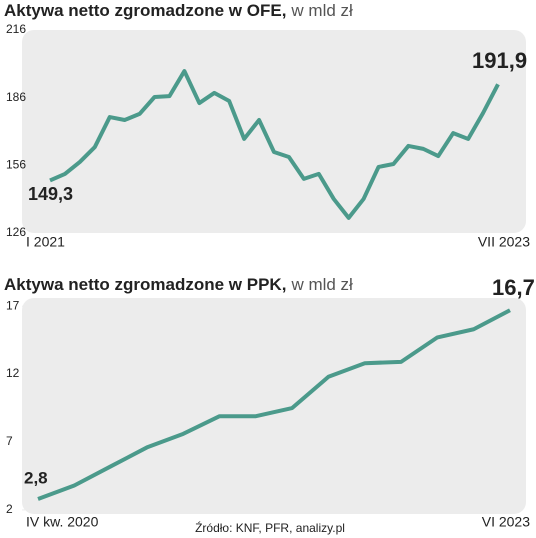 The width and height of the screenshot is (536, 538). I want to click on y-tick-label: 2, so click(9, 509).